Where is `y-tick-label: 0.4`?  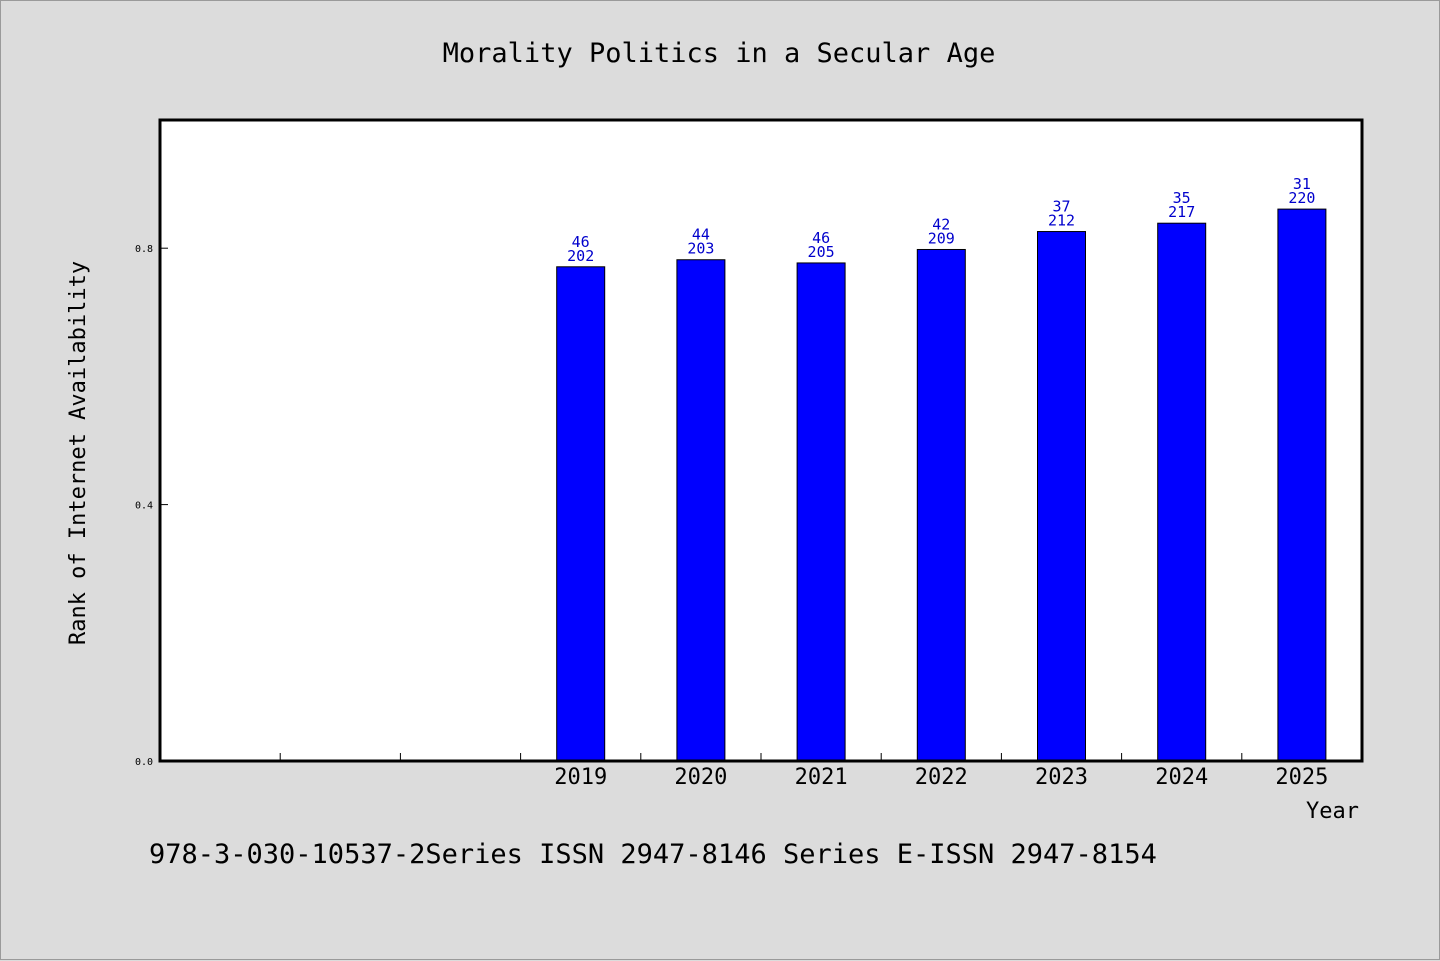
y-tick-label: 0.4 is located at coordinates (144, 506).